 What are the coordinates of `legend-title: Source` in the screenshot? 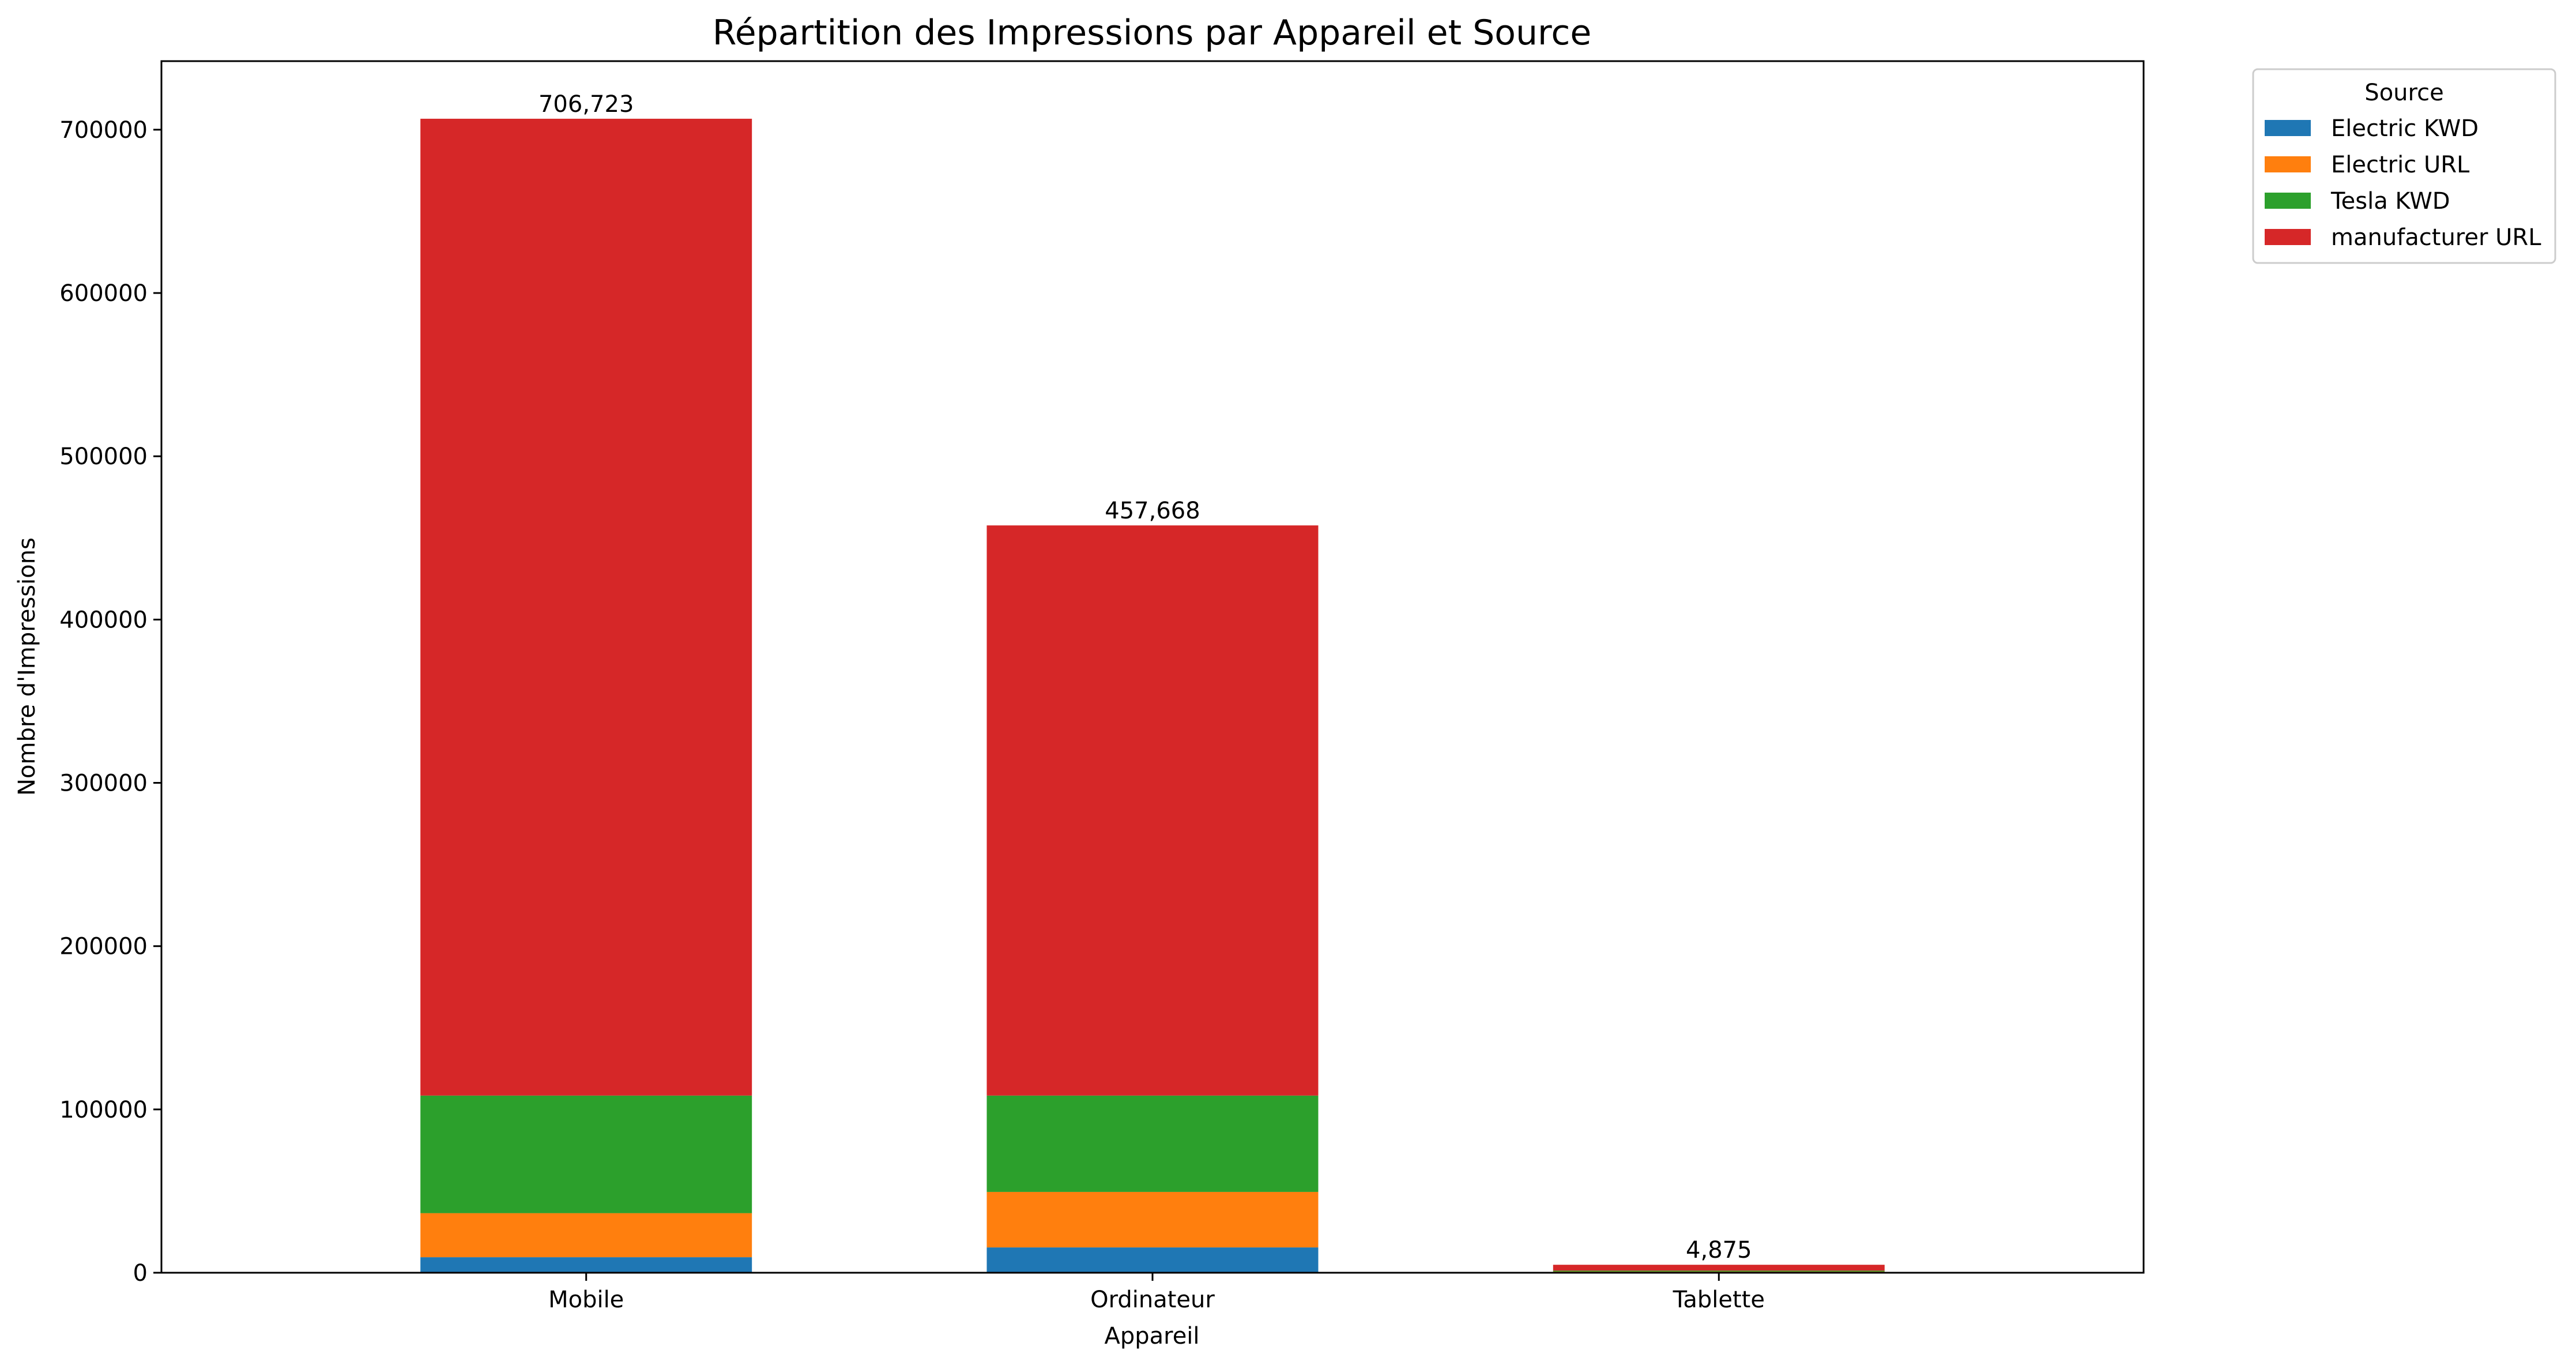 It's located at (2403, 93).